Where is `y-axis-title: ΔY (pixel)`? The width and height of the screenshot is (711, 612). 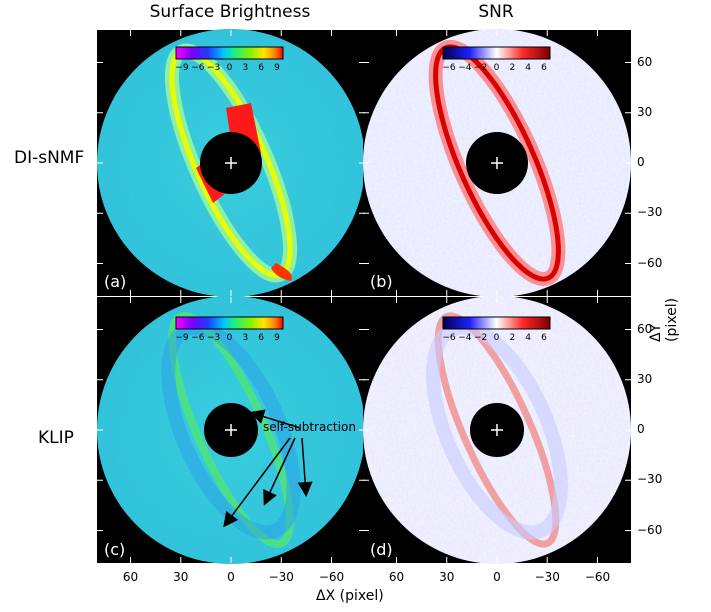 y-axis-title: ΔY (pixel) is located at coordinates (664, 319).